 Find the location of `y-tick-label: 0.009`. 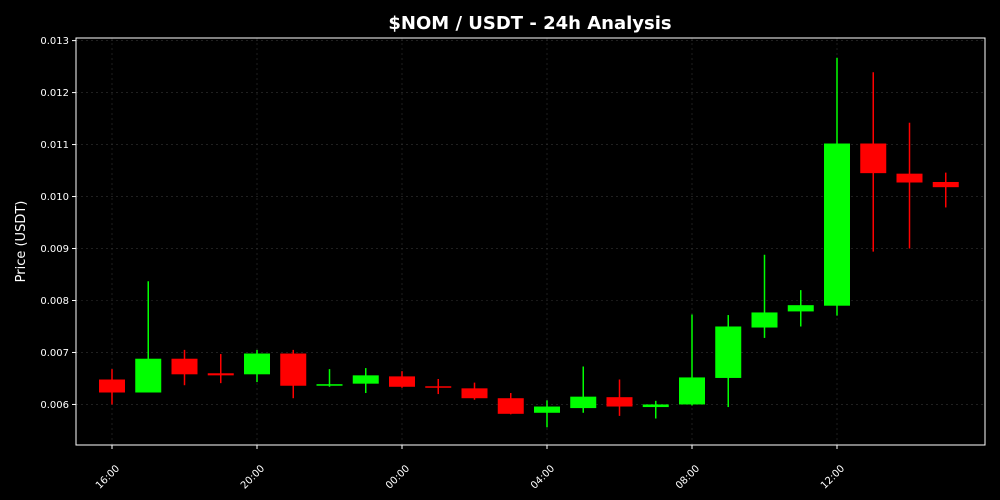

y-tick-label: 0.009 is located at coordinates (54, 249).